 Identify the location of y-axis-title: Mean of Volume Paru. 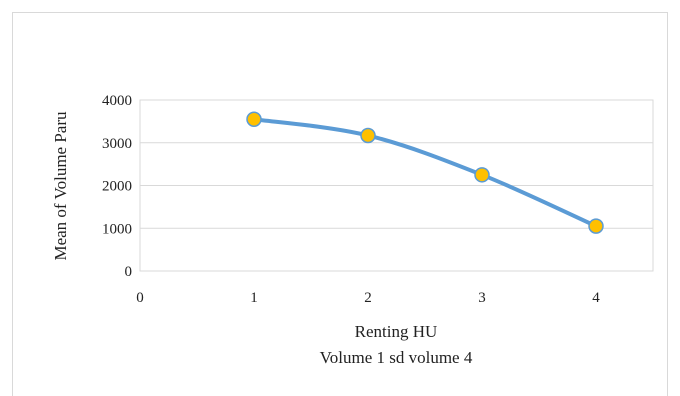
(60, 186).